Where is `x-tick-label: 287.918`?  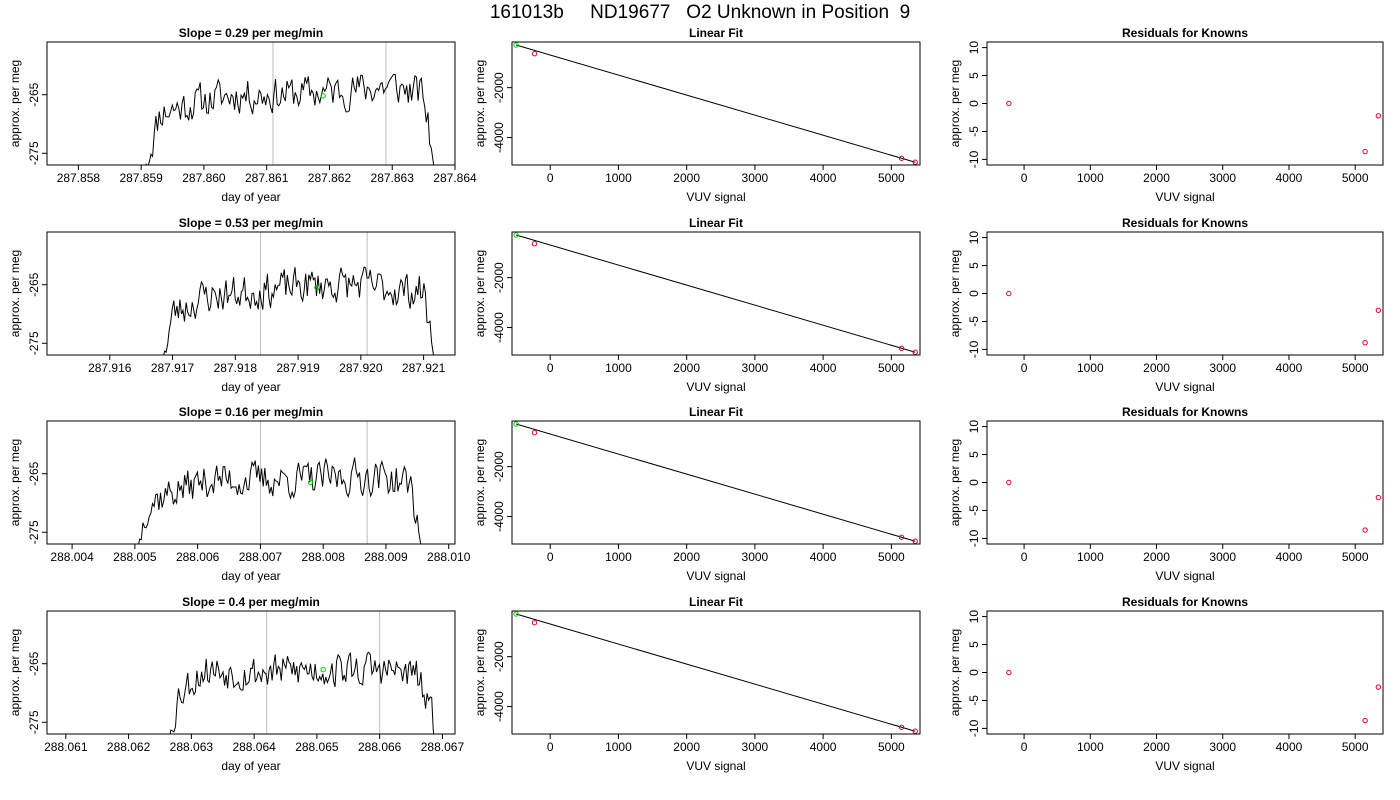 x-tick-label: 287.918 is located at coordinates (236, 368).